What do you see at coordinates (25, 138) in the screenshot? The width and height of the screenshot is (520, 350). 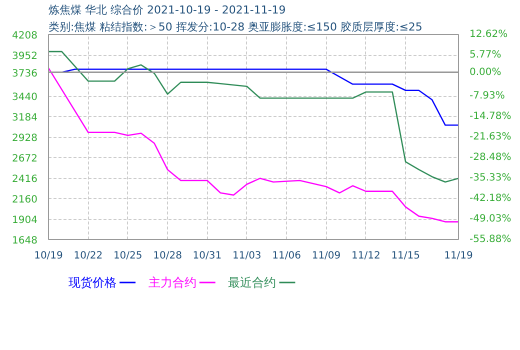 I see `y-tick-label: 2928` at bounding box center [25, 138].